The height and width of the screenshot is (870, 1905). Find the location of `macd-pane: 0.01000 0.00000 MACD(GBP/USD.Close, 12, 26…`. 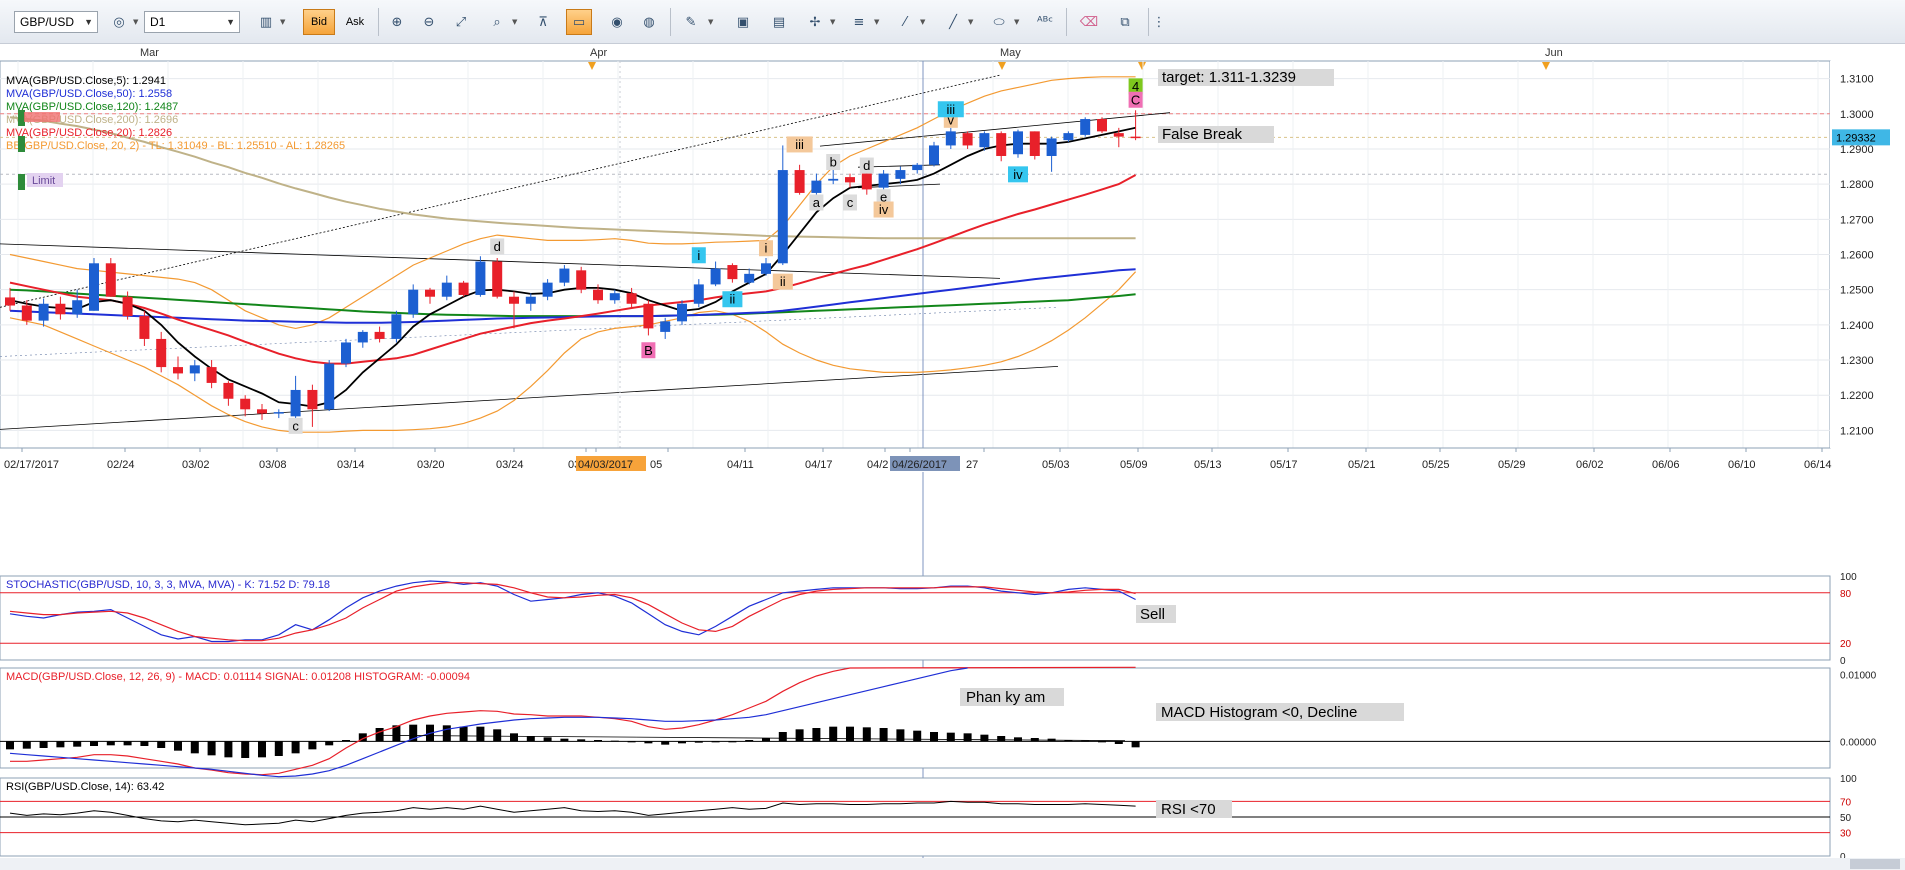

macd-pane: 0.01000 0.00000 MACD(GBP/USD.Close, 12, 26… is located at coordinates (938, 722).